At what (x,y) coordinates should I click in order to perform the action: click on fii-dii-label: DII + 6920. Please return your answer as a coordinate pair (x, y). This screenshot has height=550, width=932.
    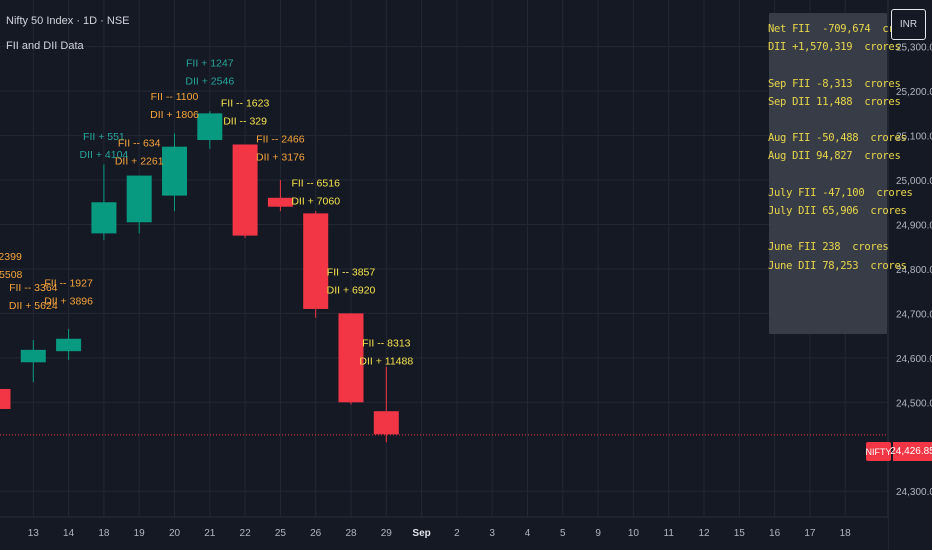
    Looking at the image, I should click on (351, 291).